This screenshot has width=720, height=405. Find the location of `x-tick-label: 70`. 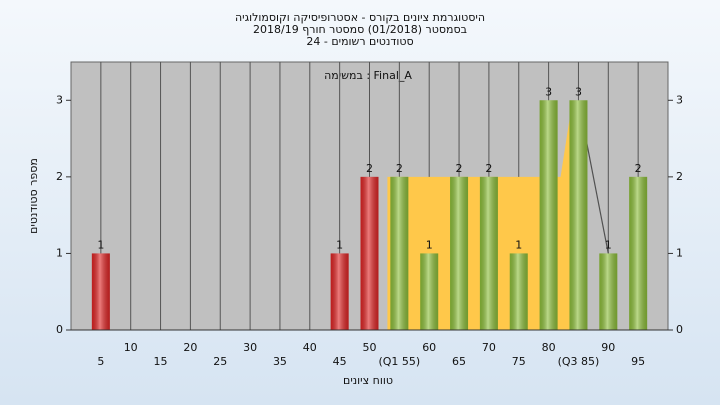

x-tick-label: 70 is located at coordinates (489, 347).